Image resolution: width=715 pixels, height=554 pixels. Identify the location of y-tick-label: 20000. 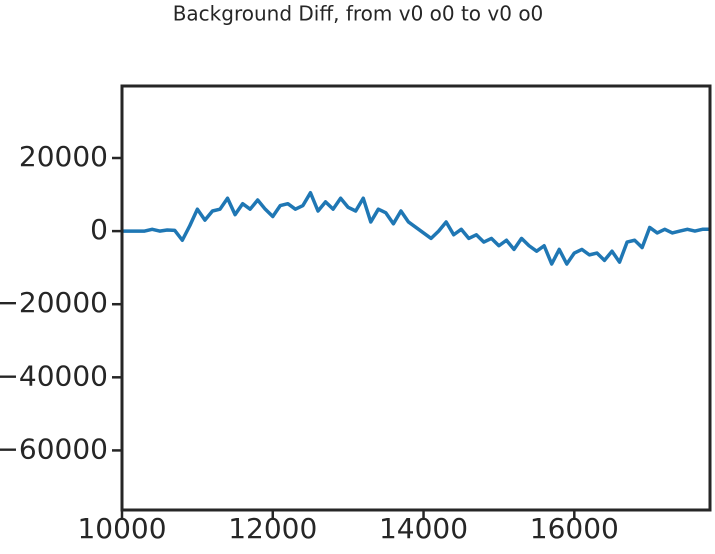
(63, 156).